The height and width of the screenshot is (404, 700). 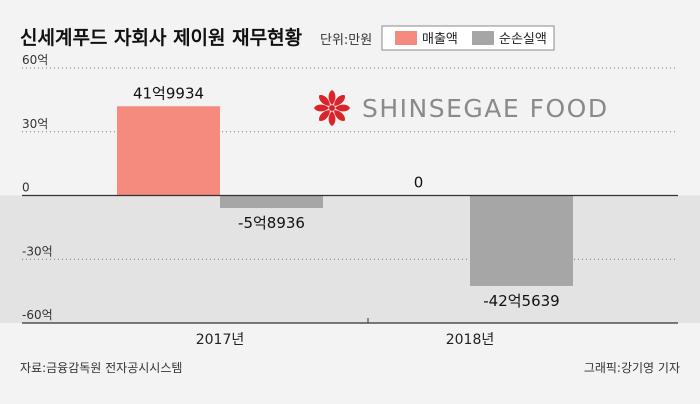 What do you see at coordinates (37, 315) in the screenshot?
I see `y-tick-label: -60억` at bounding box center [37, 315].